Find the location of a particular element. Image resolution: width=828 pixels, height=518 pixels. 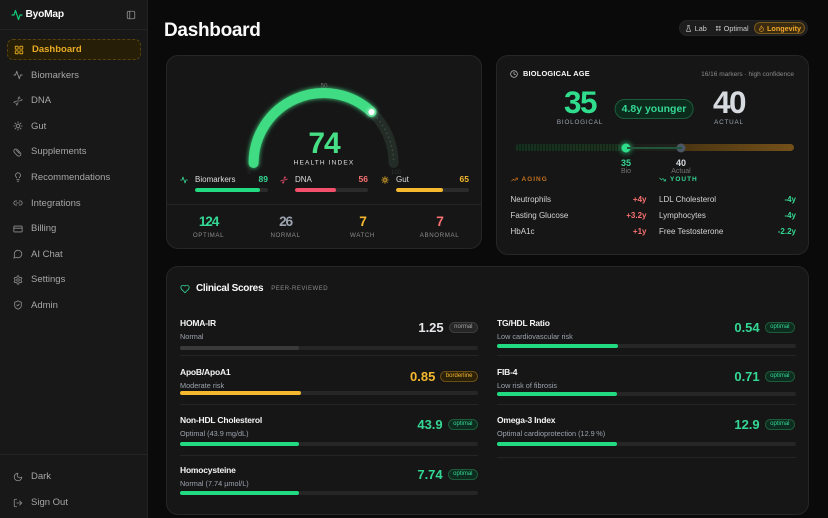

svg-text: 50 is located at coordinates (324, 86).